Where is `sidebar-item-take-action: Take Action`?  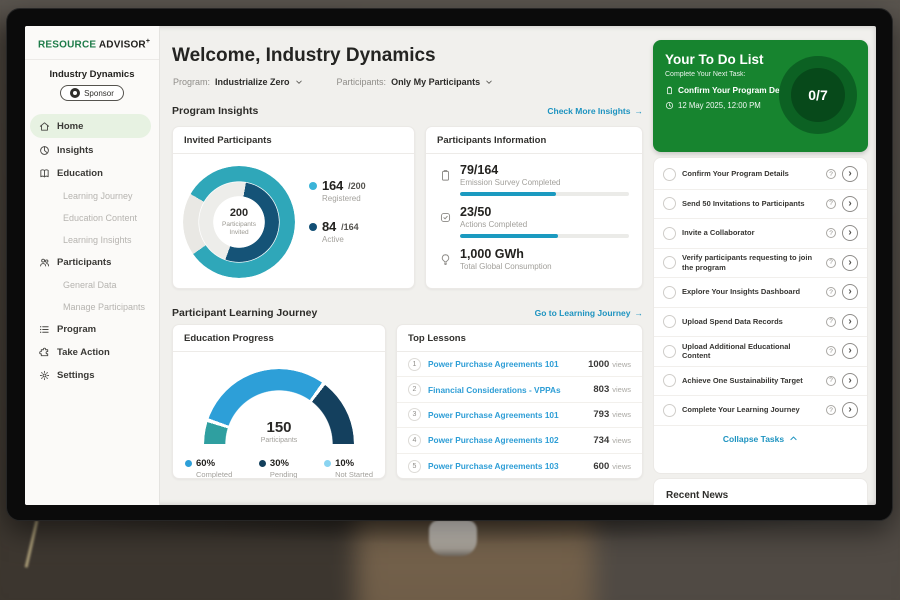
sidebar-item-take-action: Take Action is located at coordinates (92, 352).